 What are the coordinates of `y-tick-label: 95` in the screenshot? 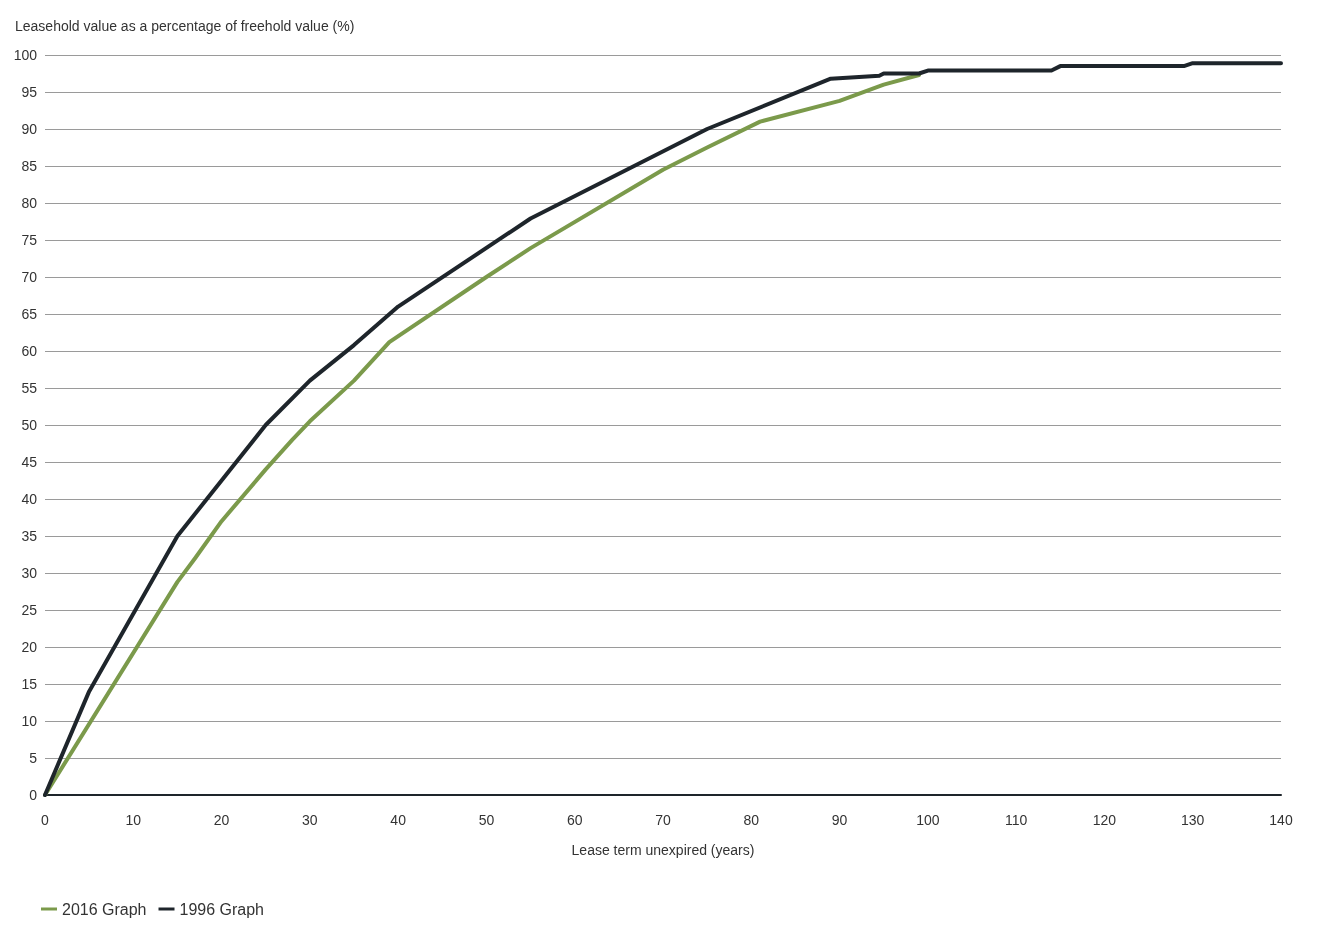 It's located at (29, 92).